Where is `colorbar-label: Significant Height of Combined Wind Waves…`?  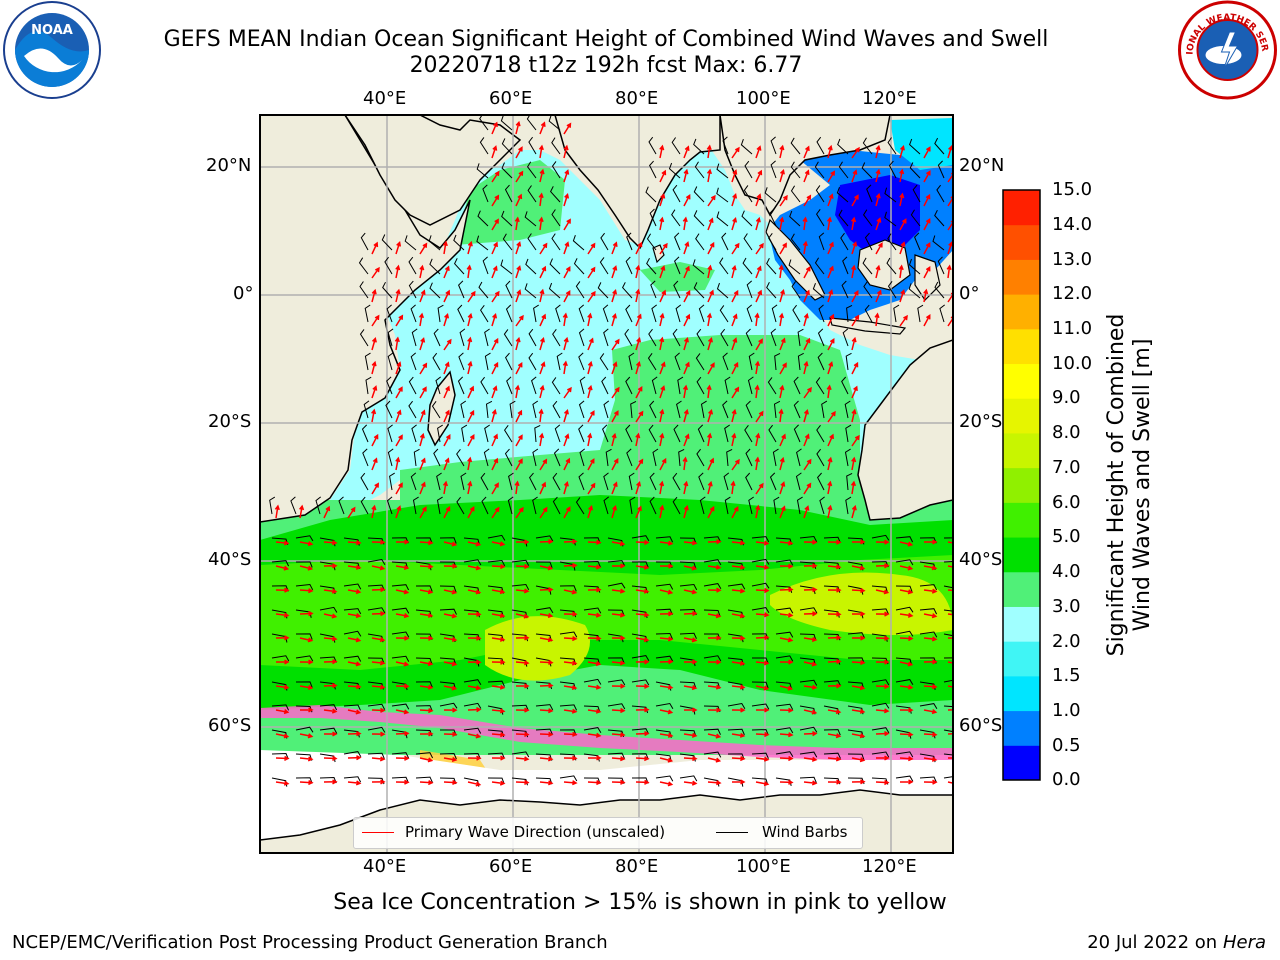 colorbar-label: Significant Height of Combined Wind Waves… is located at coordinates (1130, 485).